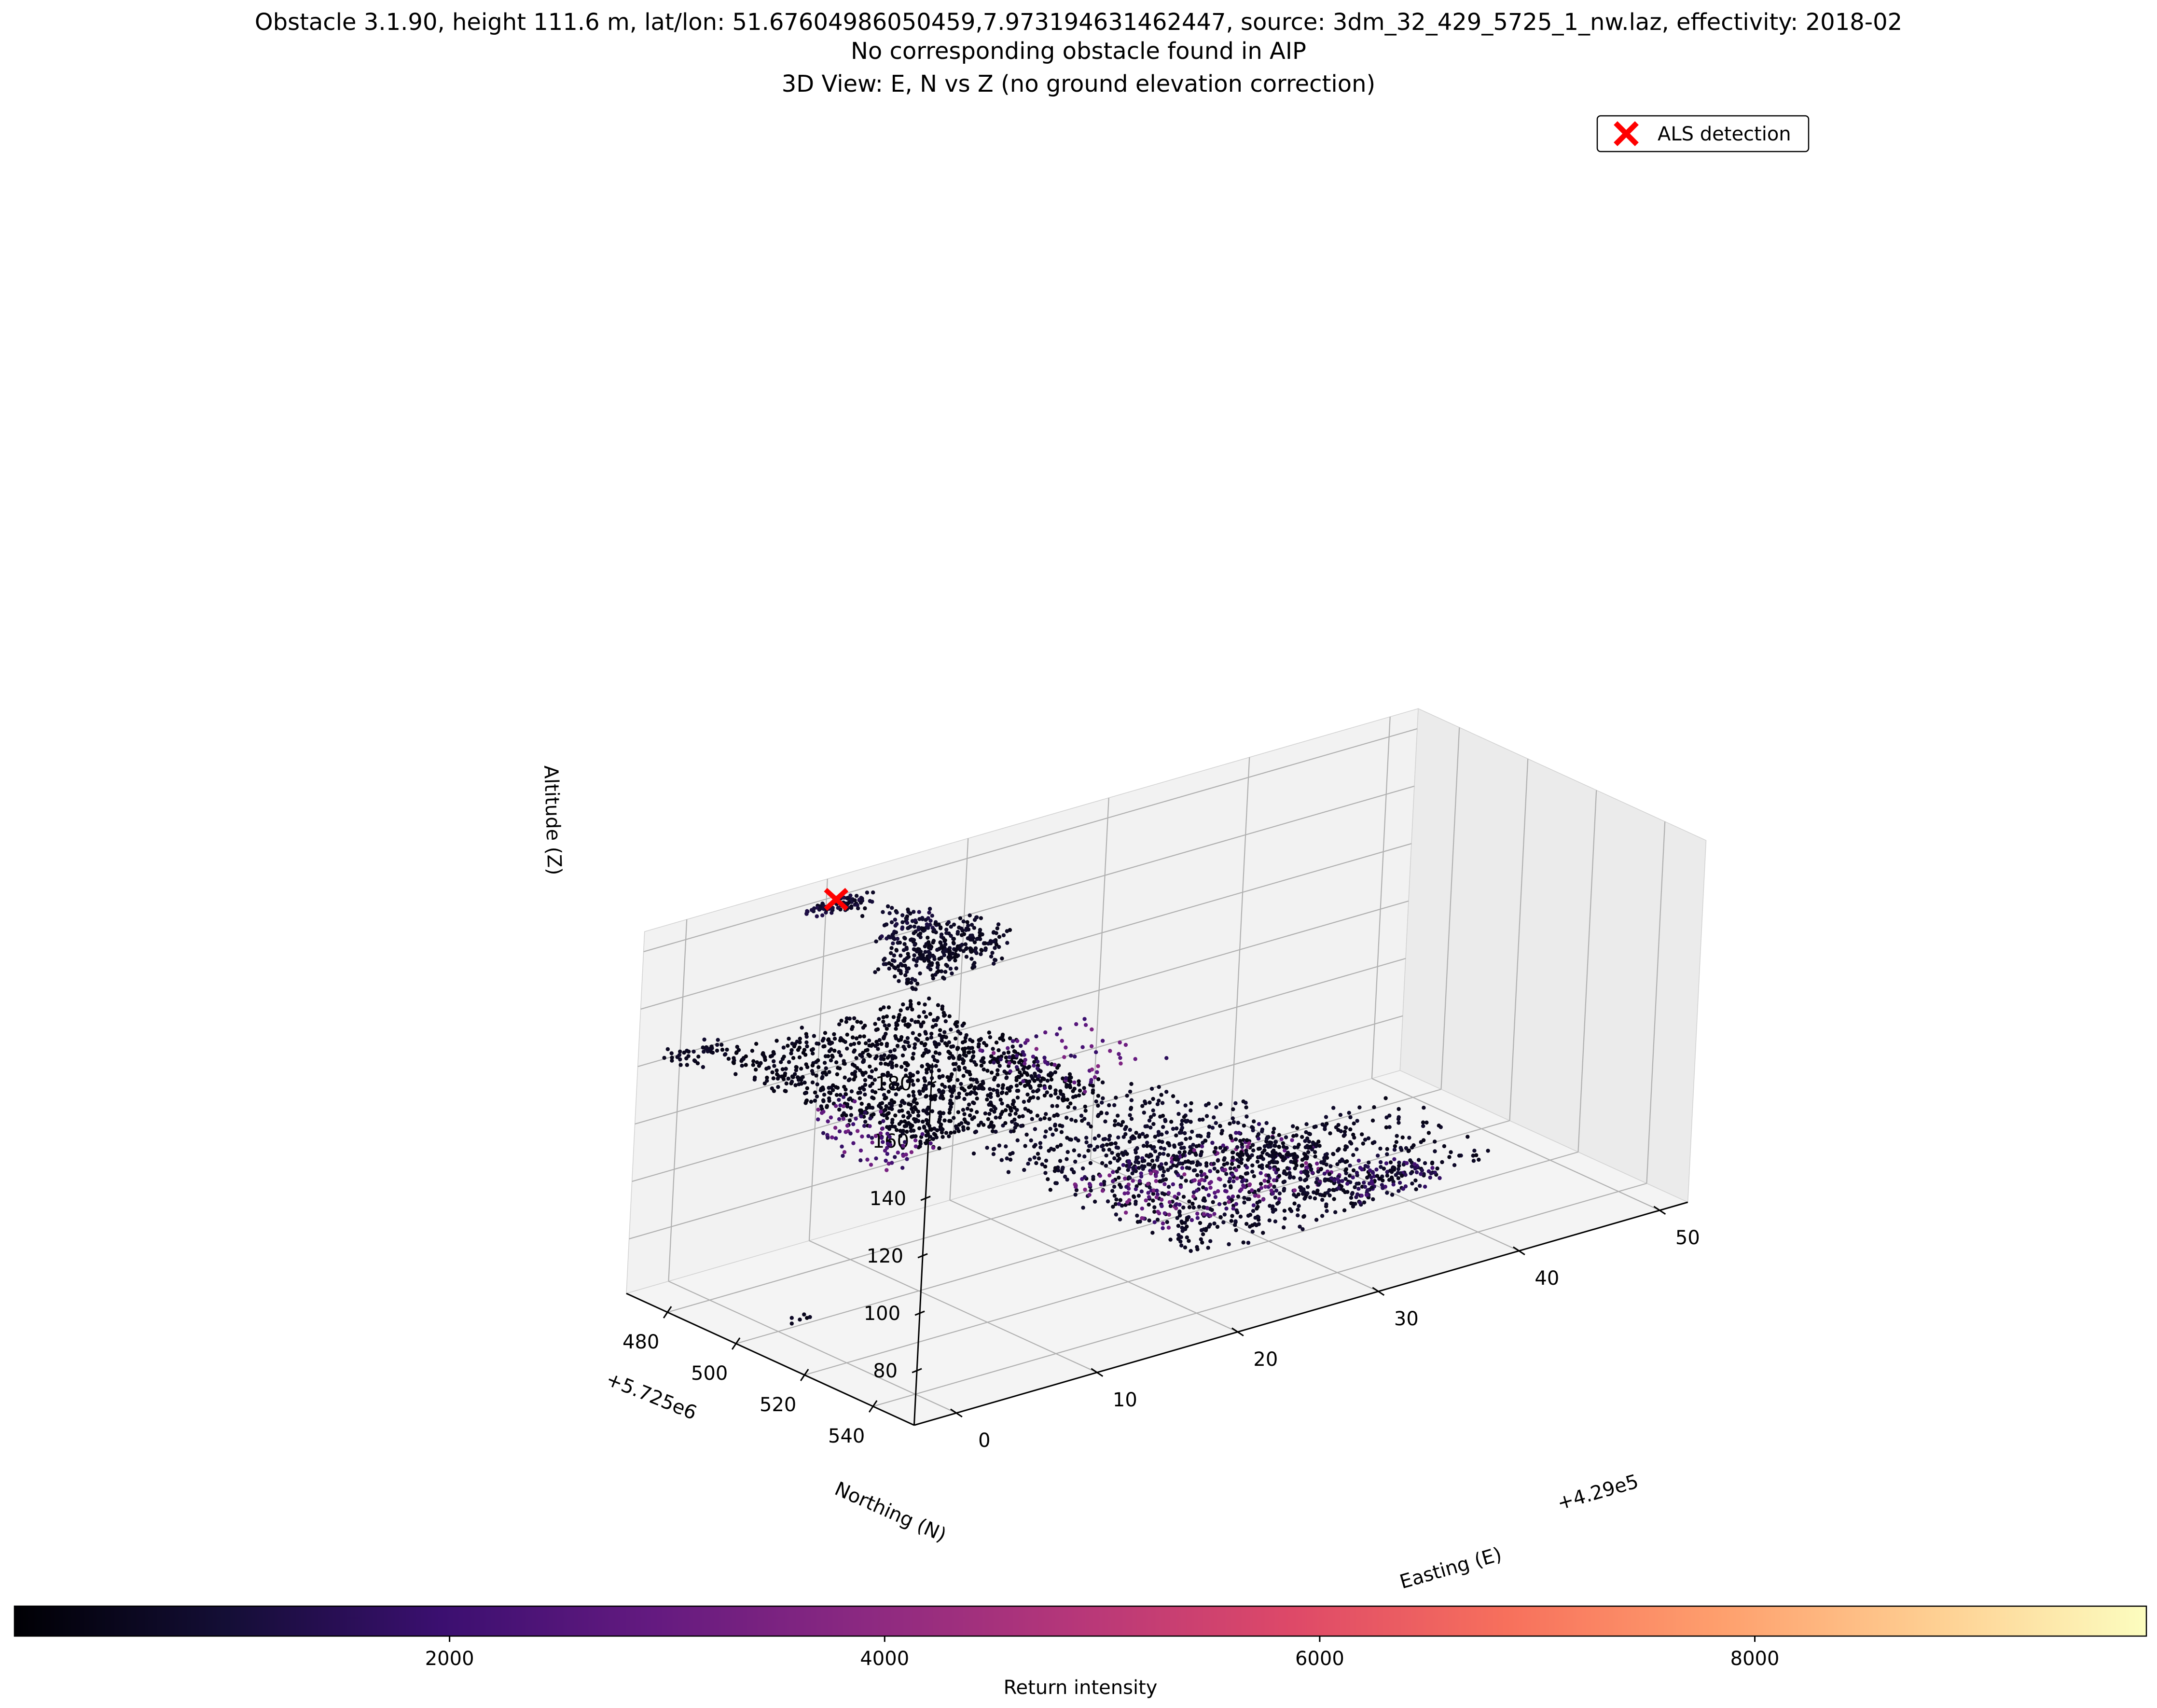 Image resolution: width=2157 pixels, height=1708 pixels. I want to click on colorbar-label: Return intensity, so click(1081, 1688).